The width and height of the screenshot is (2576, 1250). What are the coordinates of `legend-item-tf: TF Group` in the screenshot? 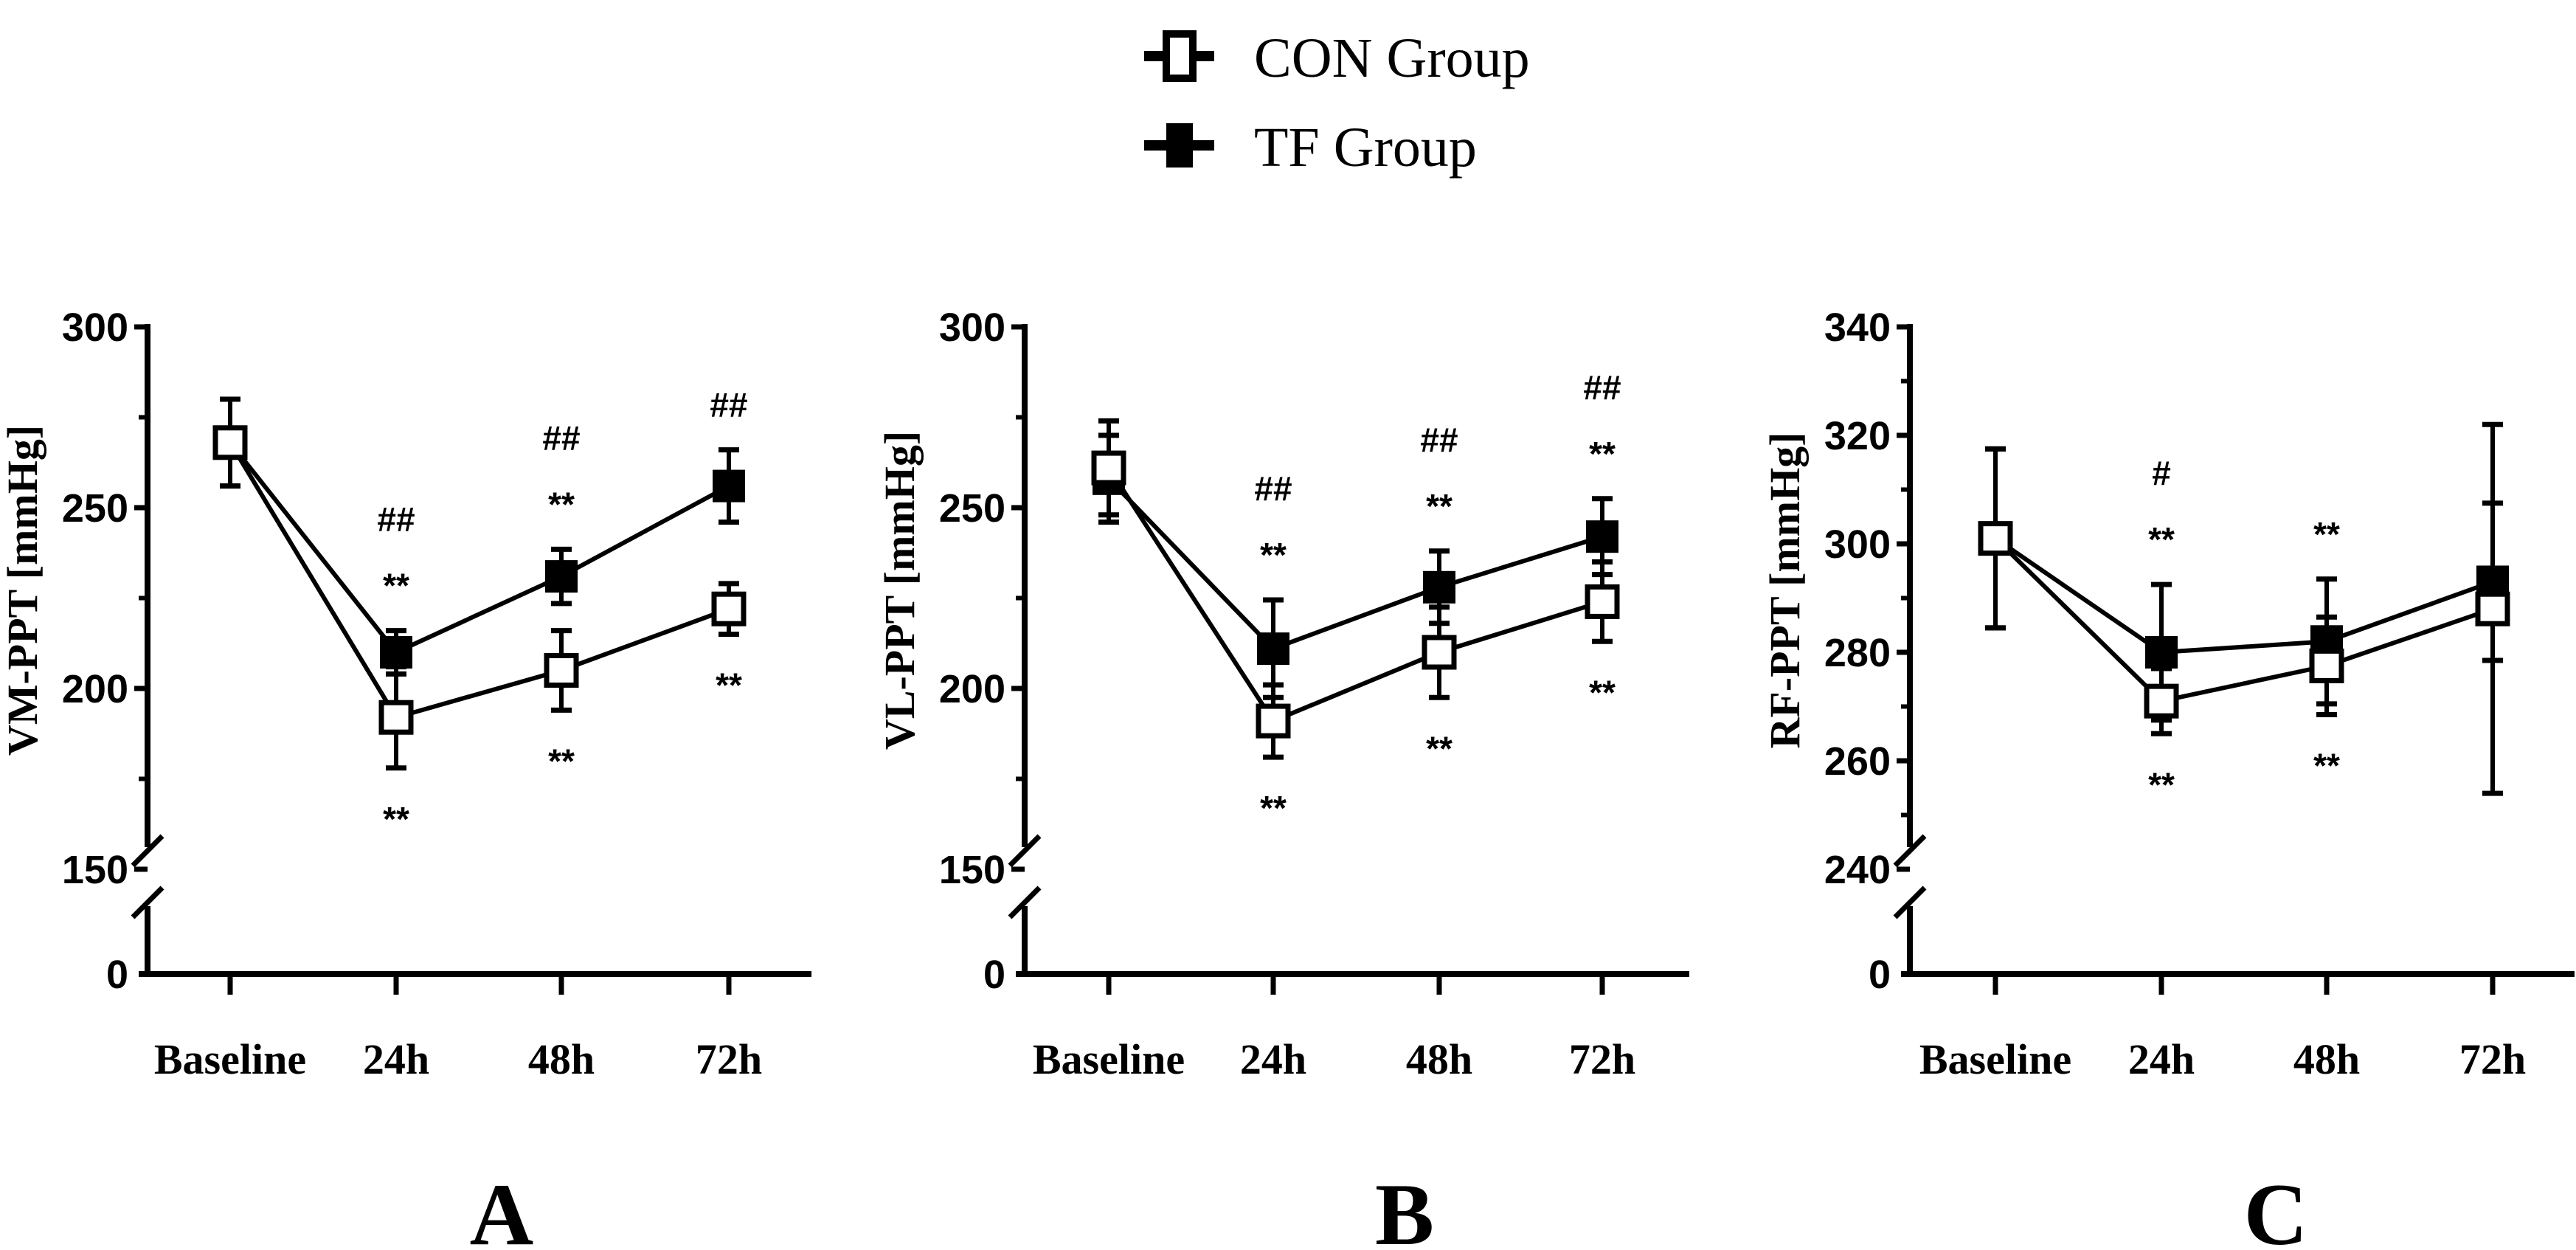 It's located at (1311, 148).